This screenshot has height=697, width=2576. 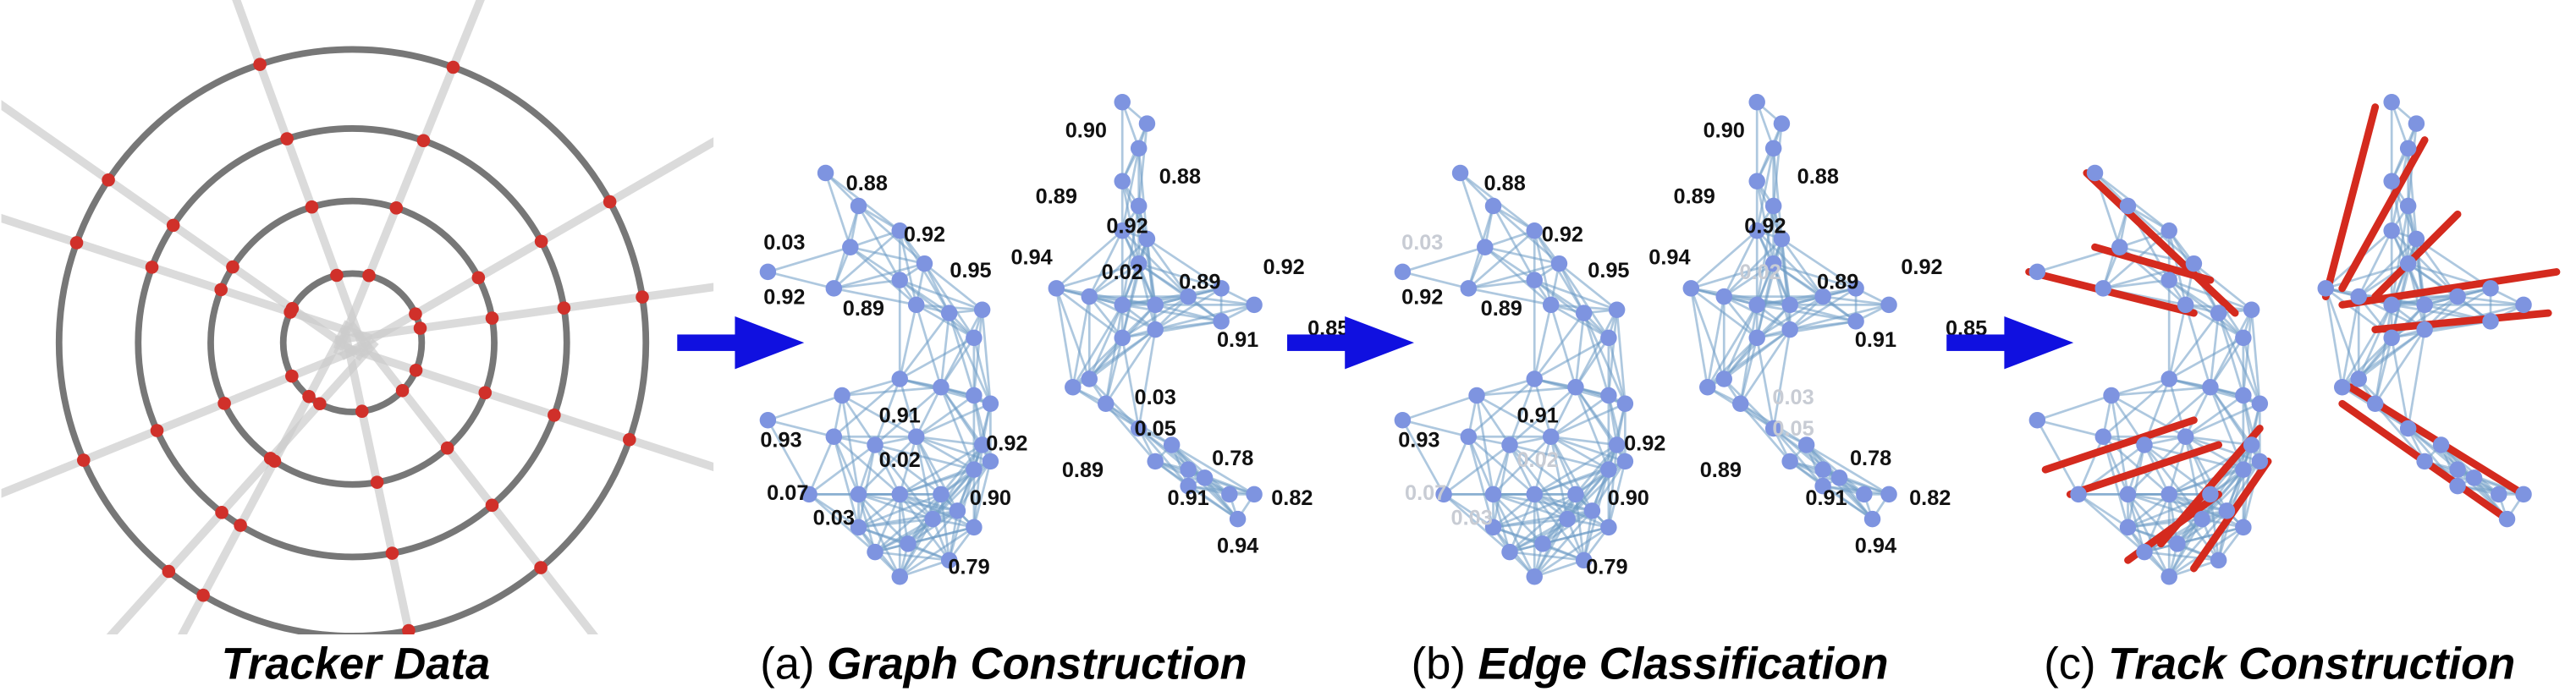 What do you see at coordinates (1683, 664) in the screenshot?
I see `caption-title: Edge Classification` at bounding box center [1683, 664].